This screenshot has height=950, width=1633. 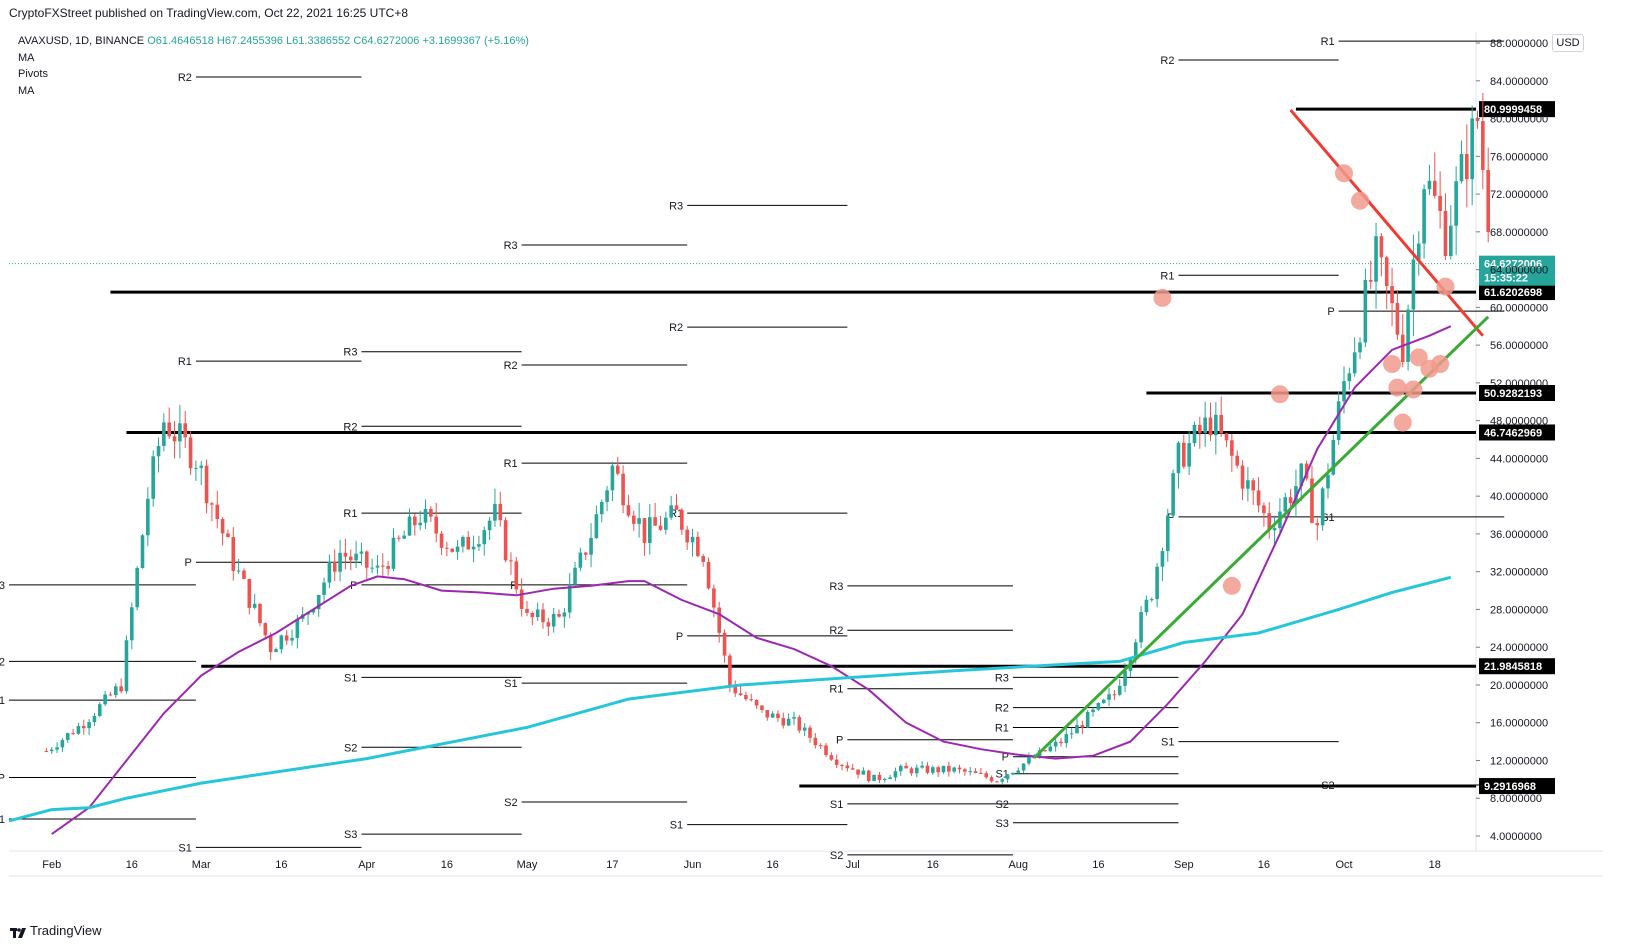 I want to click on low-value: L61.3386552, so click(x=318, y=41).